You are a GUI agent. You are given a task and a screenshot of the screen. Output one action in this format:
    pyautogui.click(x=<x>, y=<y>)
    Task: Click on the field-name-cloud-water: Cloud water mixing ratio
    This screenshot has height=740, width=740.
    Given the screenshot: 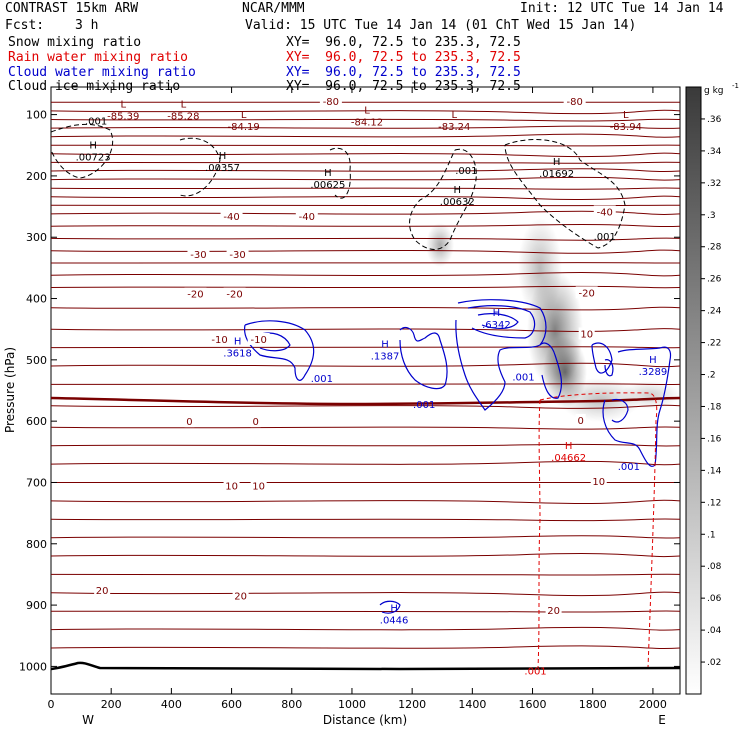 What is the action you would take?
    pyautogui.click(x=102, y=72)
    